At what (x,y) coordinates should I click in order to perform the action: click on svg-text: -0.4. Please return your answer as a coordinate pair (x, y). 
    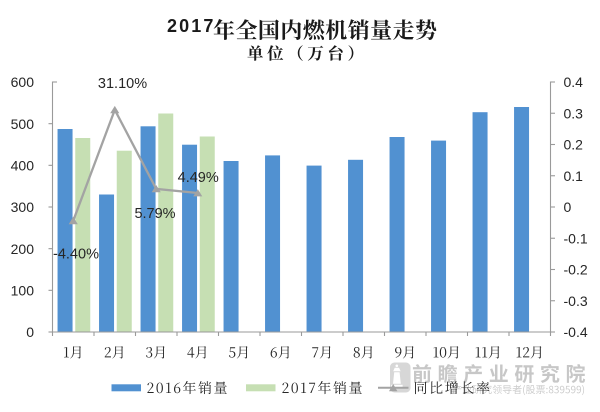
    Looking at the image, I should click on (576, 332).